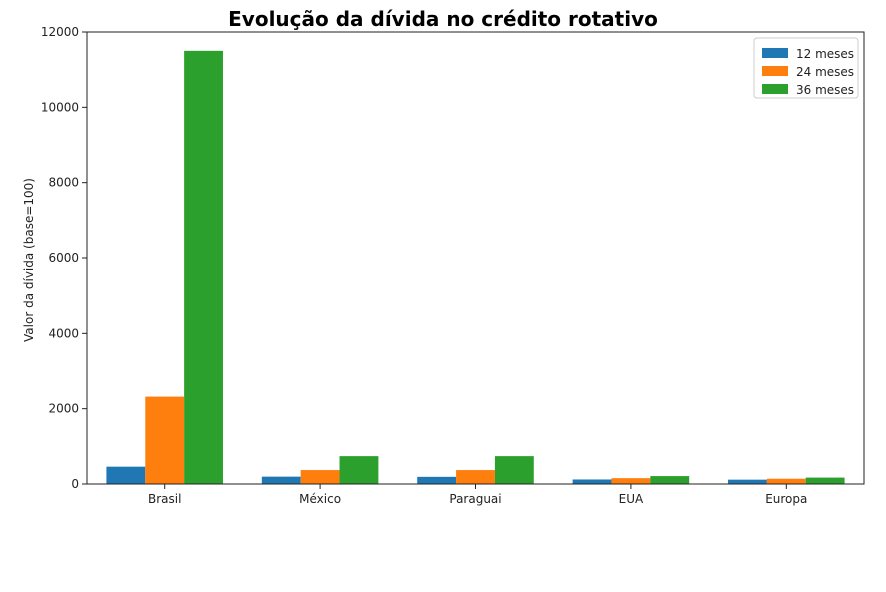  Describe the element at coordinates (786, 499) in the screenshot. I see `x-tick-label: Europa` at that location.